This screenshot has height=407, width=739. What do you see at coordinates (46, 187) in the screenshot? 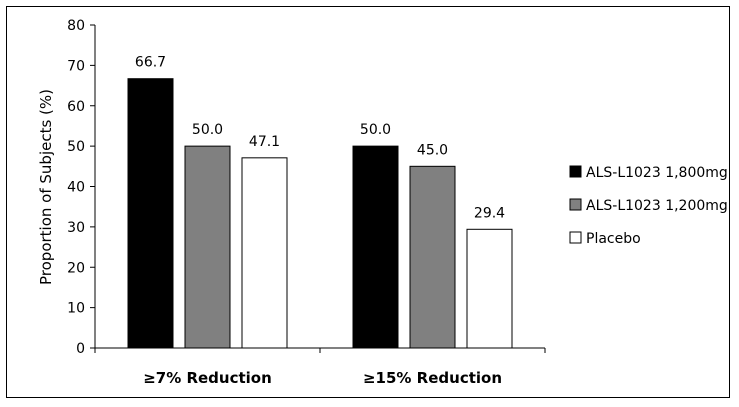
I see `y-axis-label: Proportion of Subjects (%)` at bounding box center [46, 187].